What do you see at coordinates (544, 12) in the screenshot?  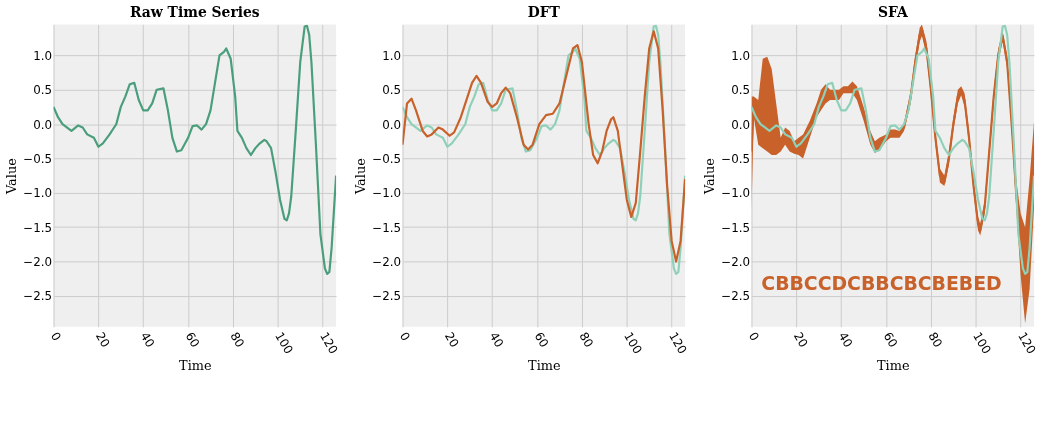 I see `chart-title: DFT` at bounding box center [544, 12].